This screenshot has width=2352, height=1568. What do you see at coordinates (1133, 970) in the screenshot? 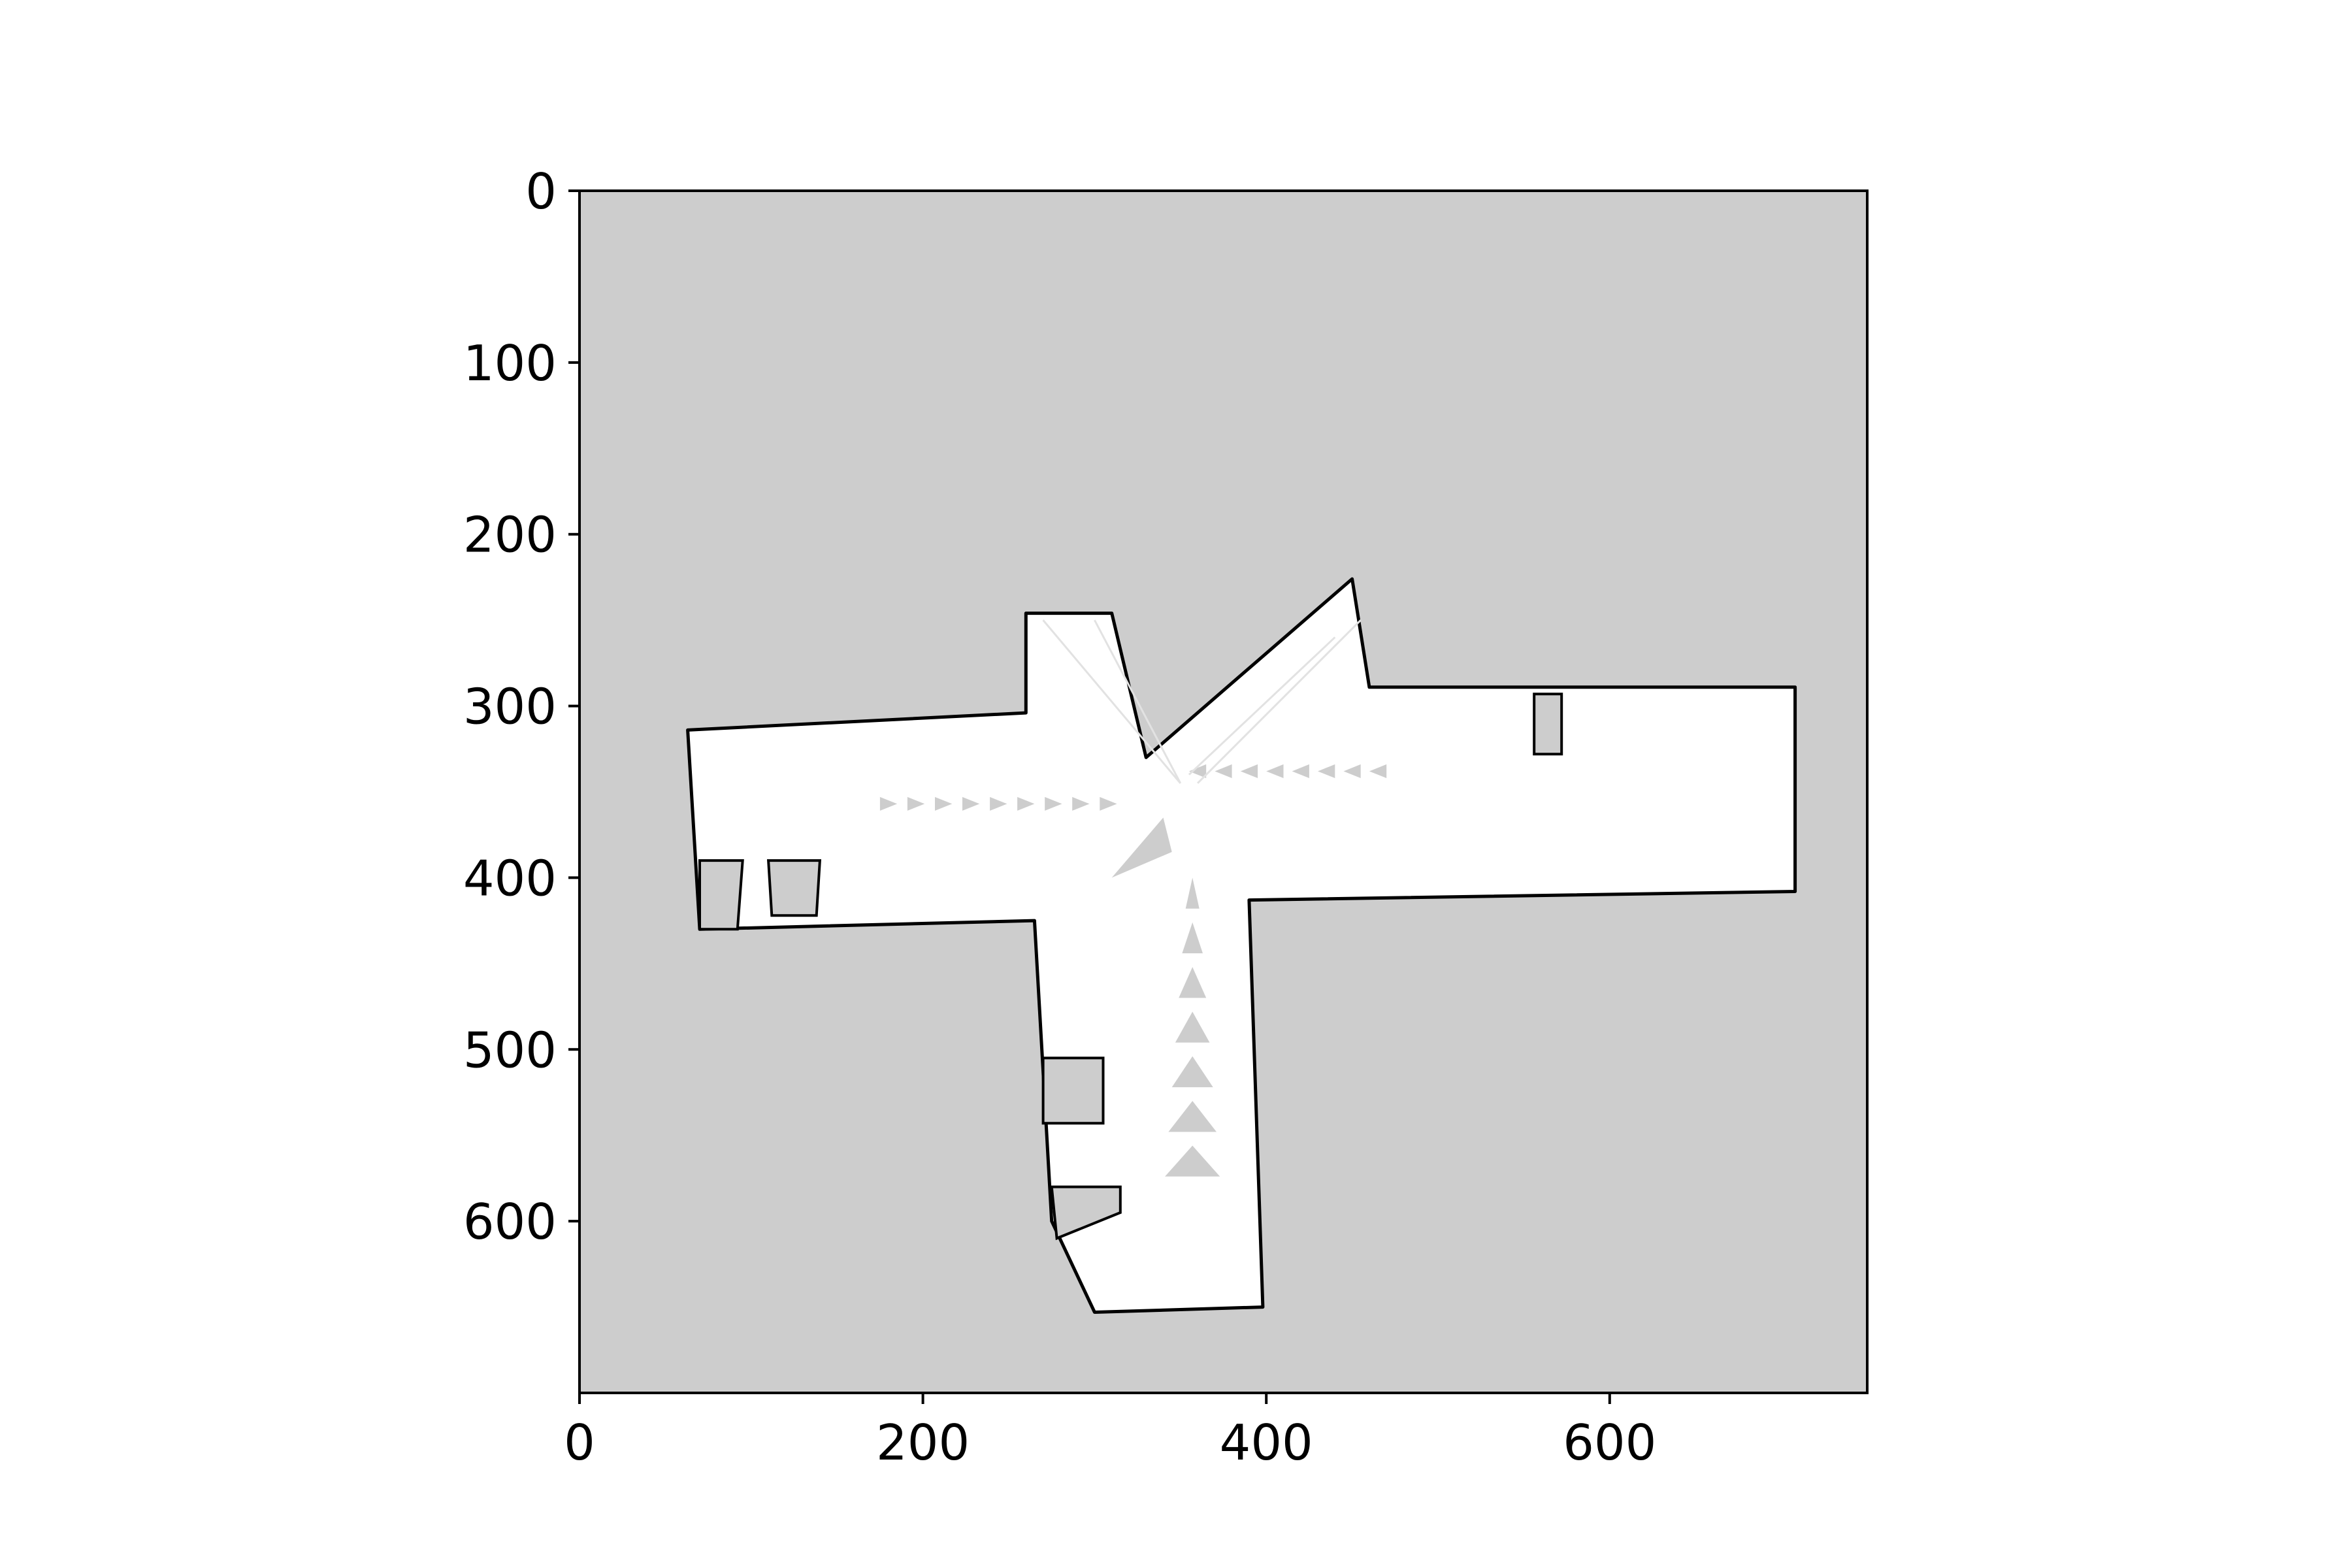
I see `scan-ray-artifacts` at bounding box center [1133, 970].